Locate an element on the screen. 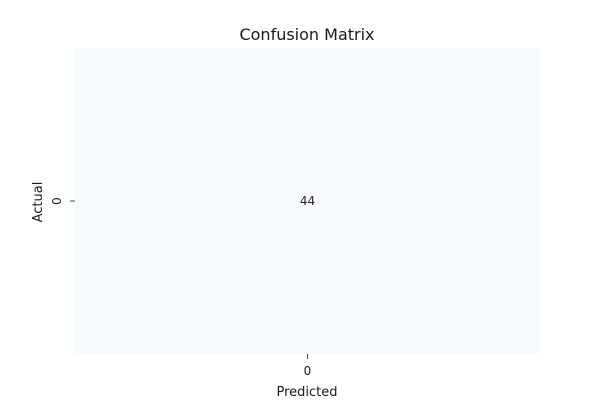  x-axis-label: Predicted is located at coordinates (306, 392).